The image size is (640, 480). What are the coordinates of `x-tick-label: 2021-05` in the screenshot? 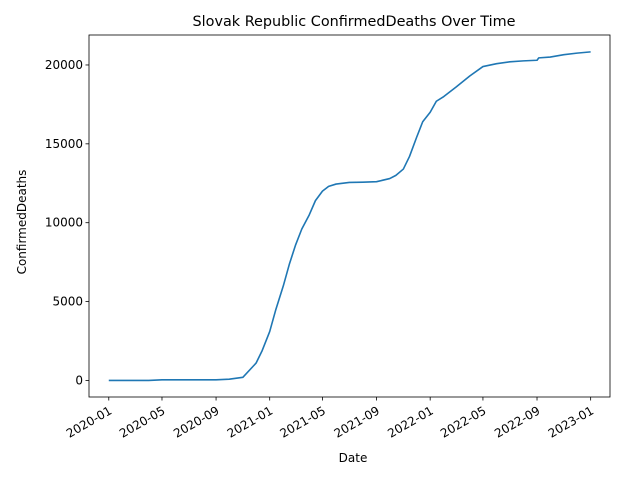 It's located at (303, 421).